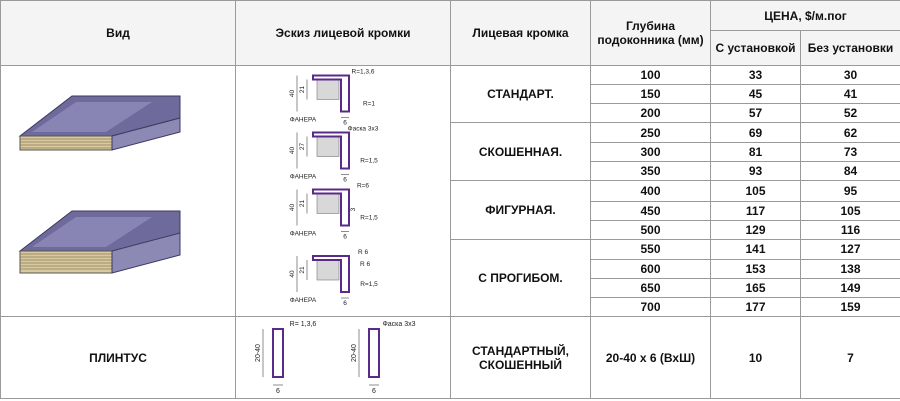 This screenshot has width=900, height=401. What do you see at coordinates (520, 210) in the screenshot?
I see `edge-type: ФИГУРНАЯ.` at bounding box center [520, 210].